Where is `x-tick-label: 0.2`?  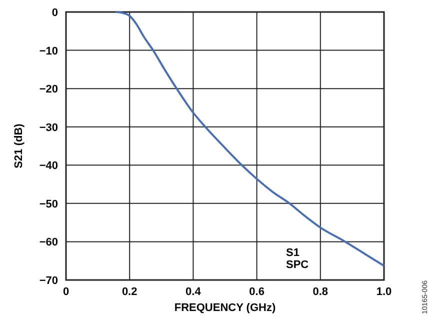 x-tick-label: 0.2 is located at coordinates (130, 292).